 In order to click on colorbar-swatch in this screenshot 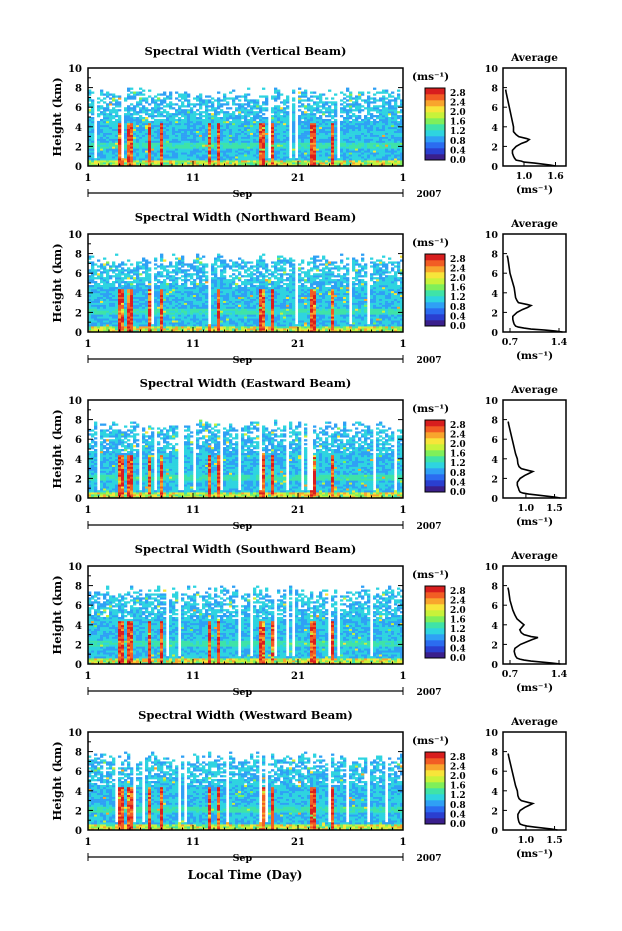, I will do `click(435, 97)`.